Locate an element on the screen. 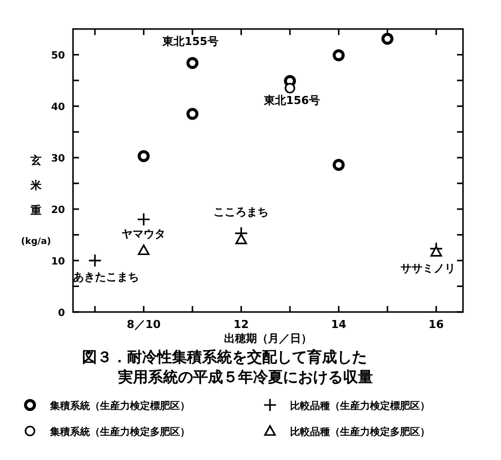 The width and height of the screenshot is (501, 460). x-tick-label: 14 is located at coordinates (339, 324).